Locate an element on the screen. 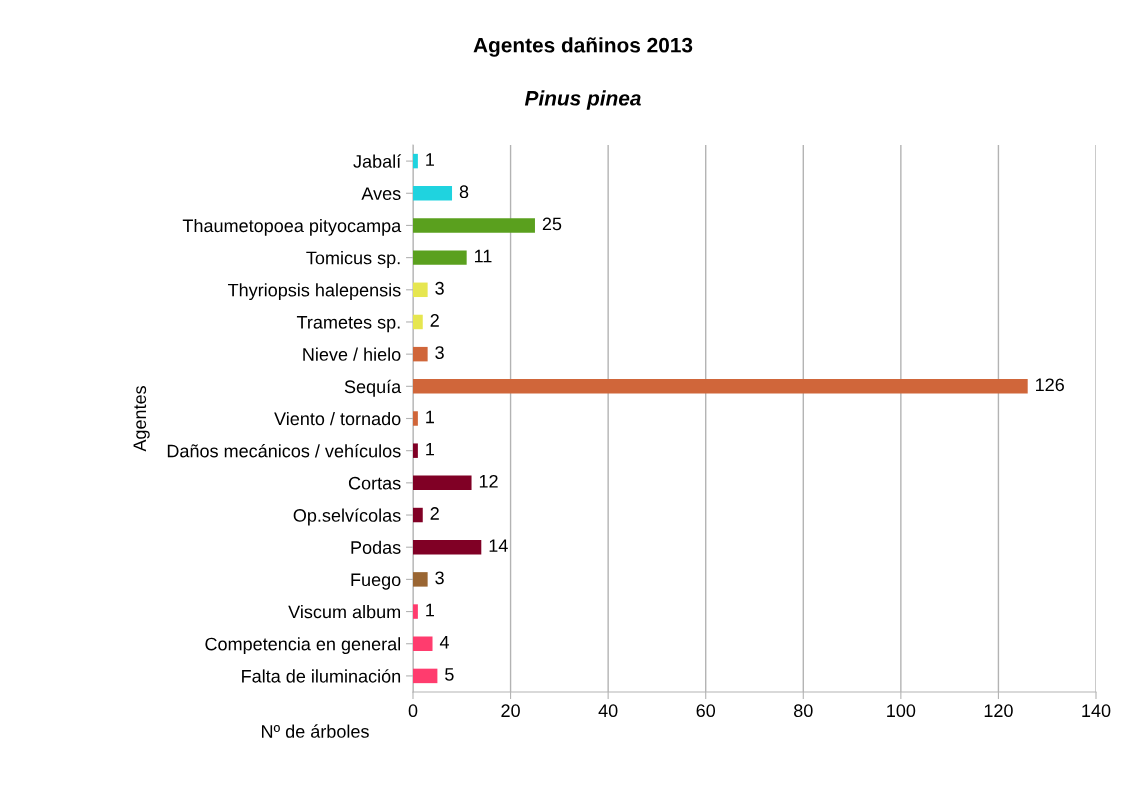 This screenshot has width=1136, height=787. data-label: 11 is located at coordinates (483, 256).